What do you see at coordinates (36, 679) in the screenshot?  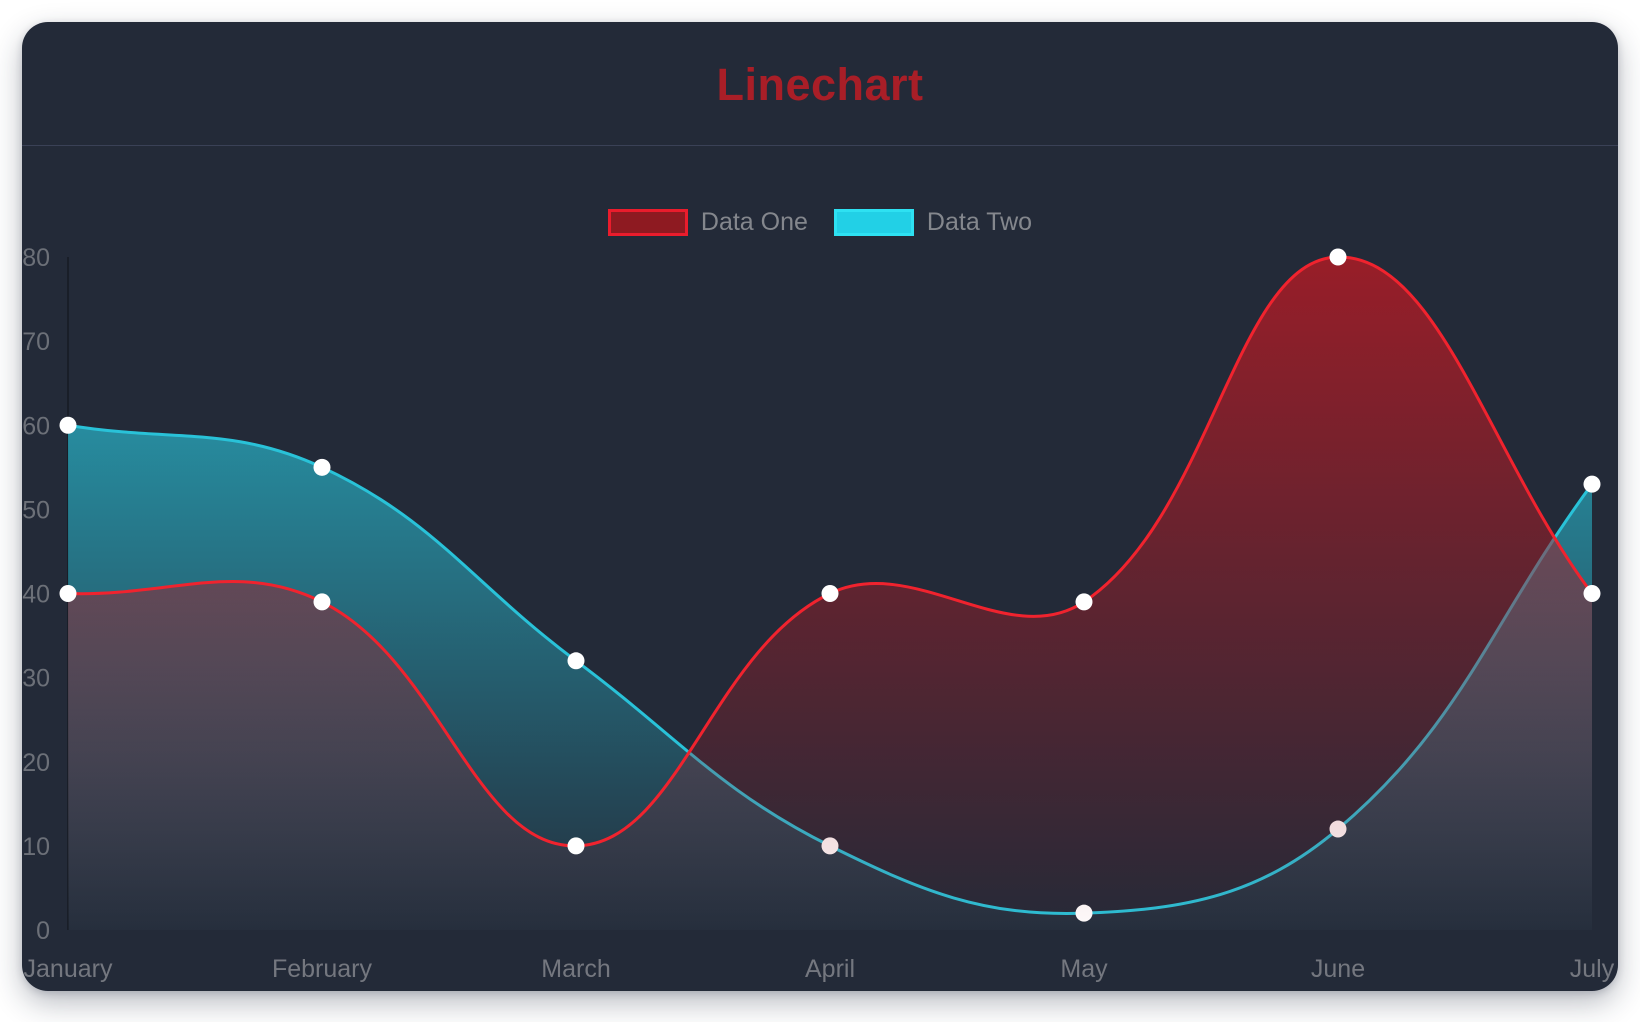 I see `y-tick-label: 30` at bounding box center [36, 679].